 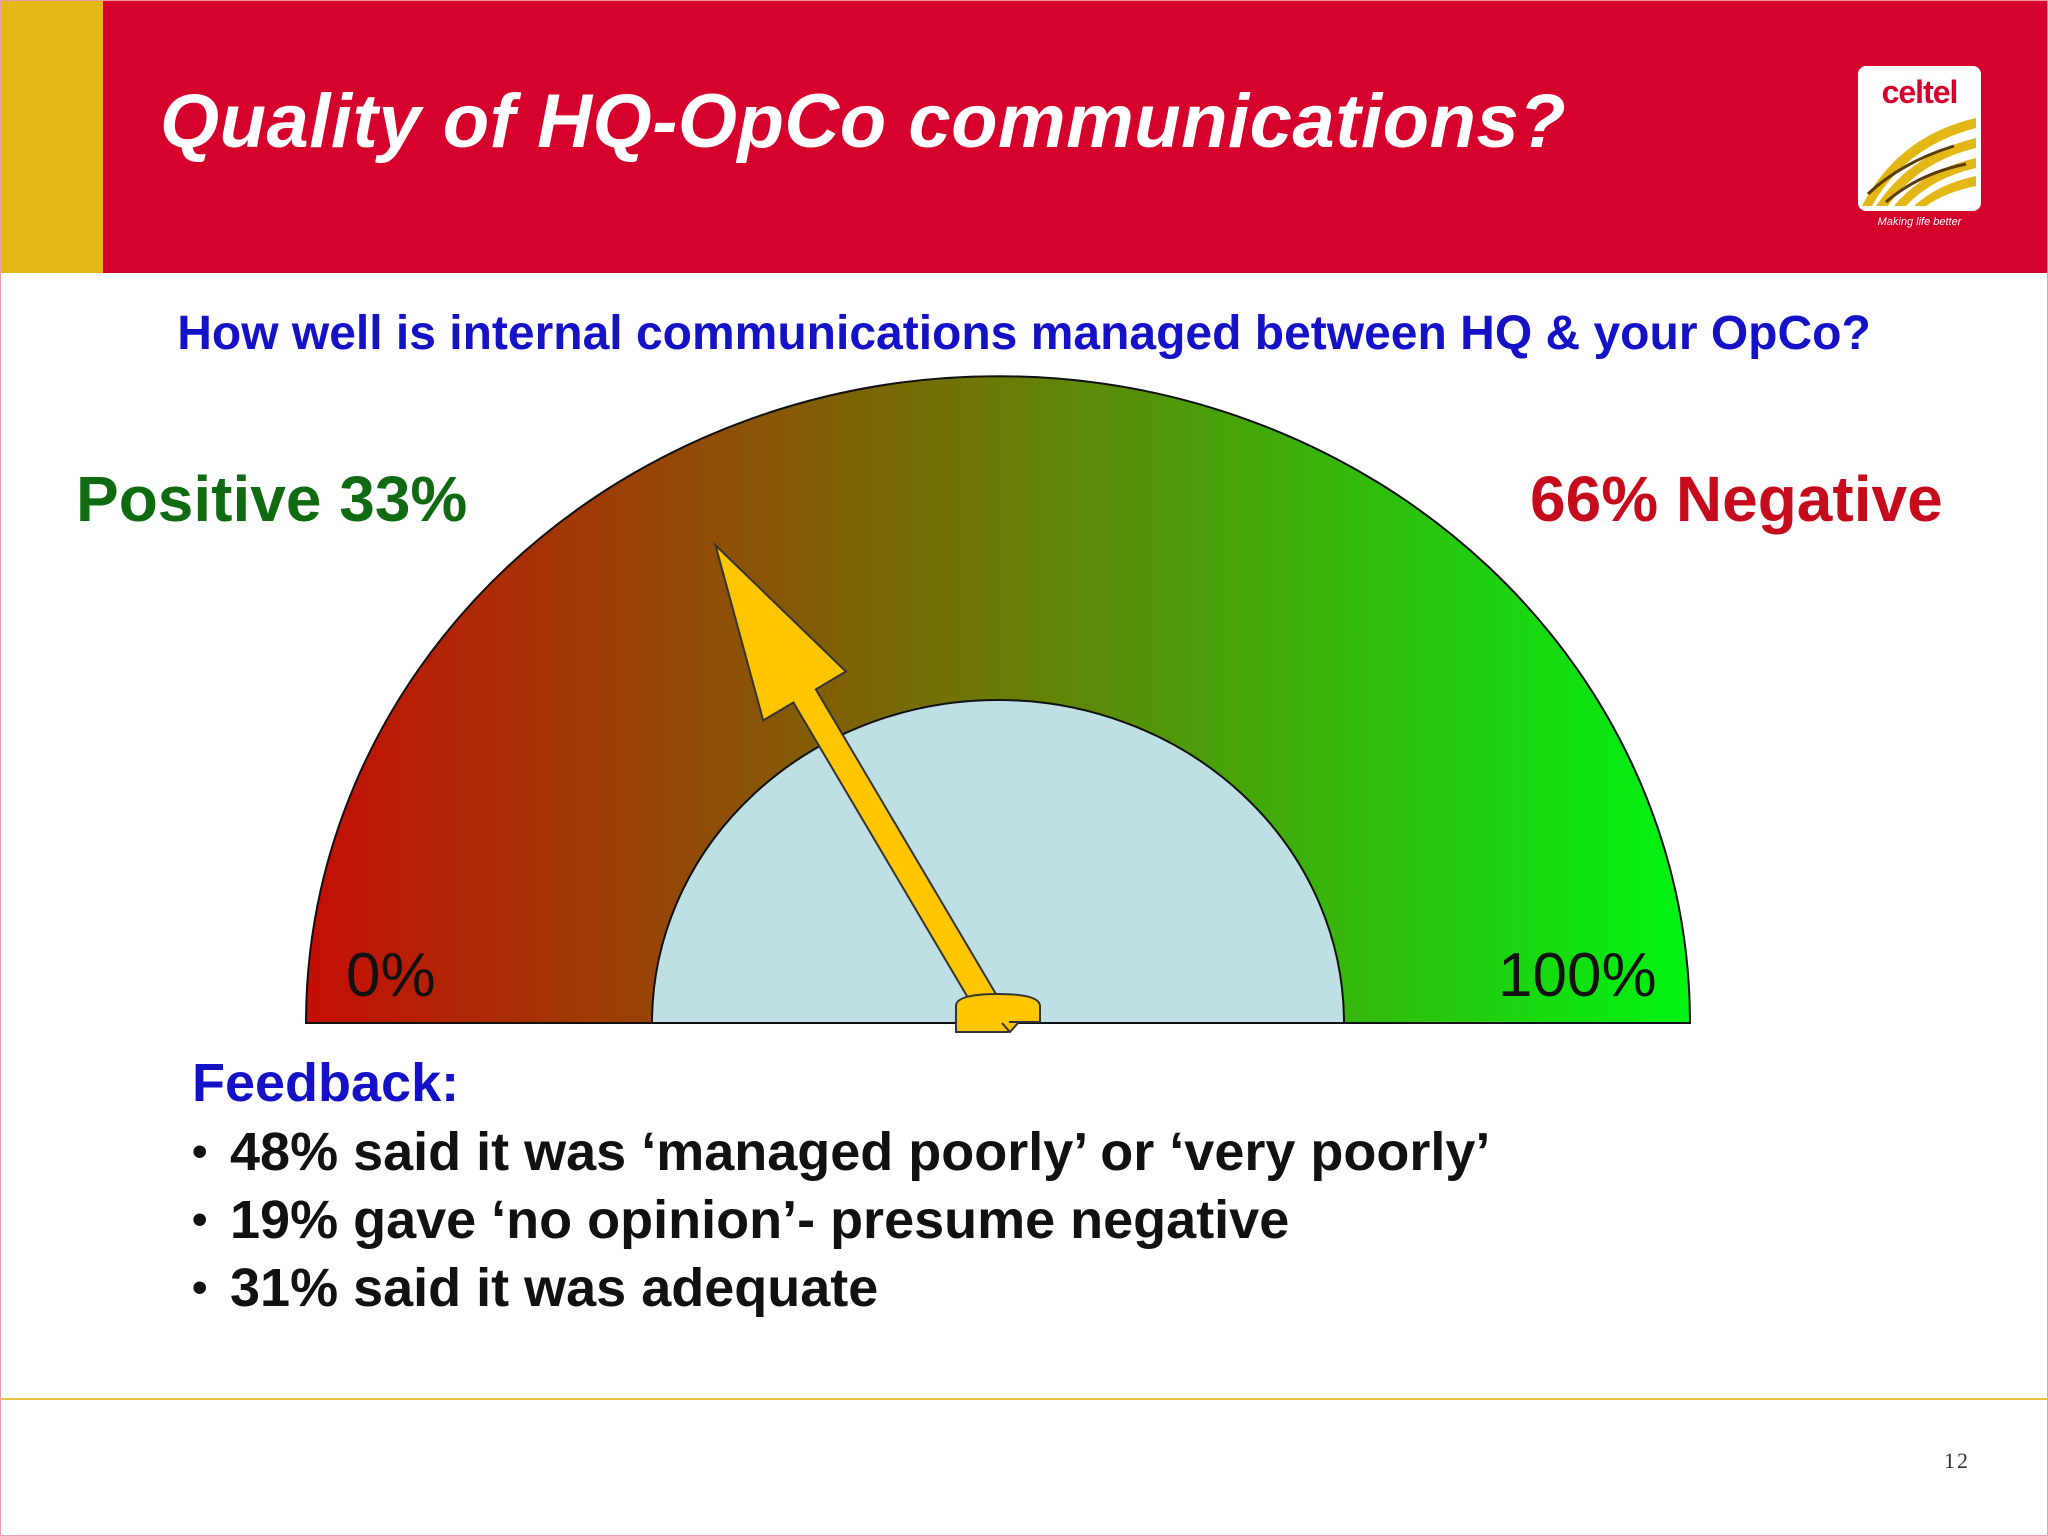 I want to click on feedback-heading: Feedback:, so click(x=326, y=1083).